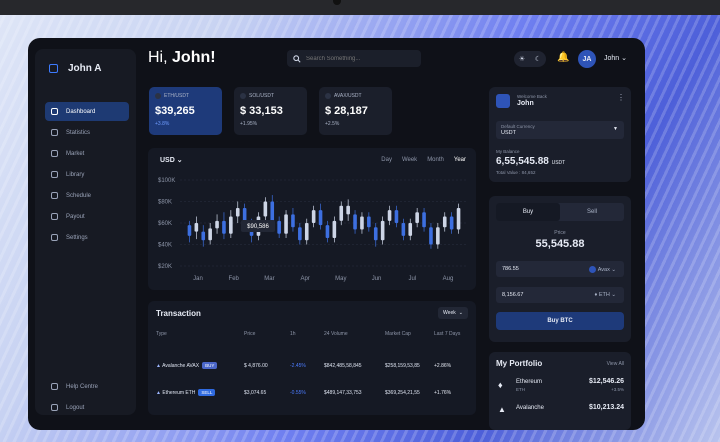 The image size is (720, 442). What do you see at coordinates (615, 58) in the screenshot?
I see `user-menu: John ⌄` at bounding box center [615, 58].